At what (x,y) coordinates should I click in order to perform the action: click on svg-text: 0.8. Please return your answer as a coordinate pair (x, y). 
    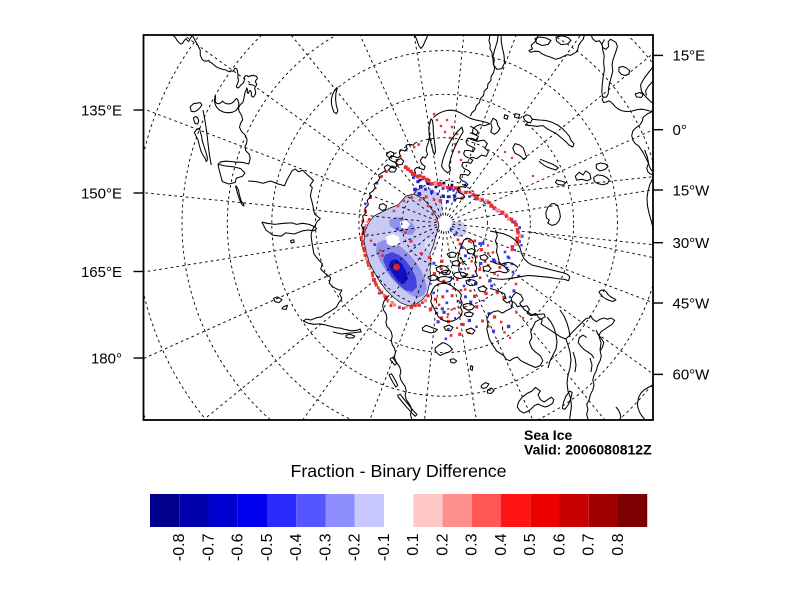
    Looking at the image, I should click on (618, 544).